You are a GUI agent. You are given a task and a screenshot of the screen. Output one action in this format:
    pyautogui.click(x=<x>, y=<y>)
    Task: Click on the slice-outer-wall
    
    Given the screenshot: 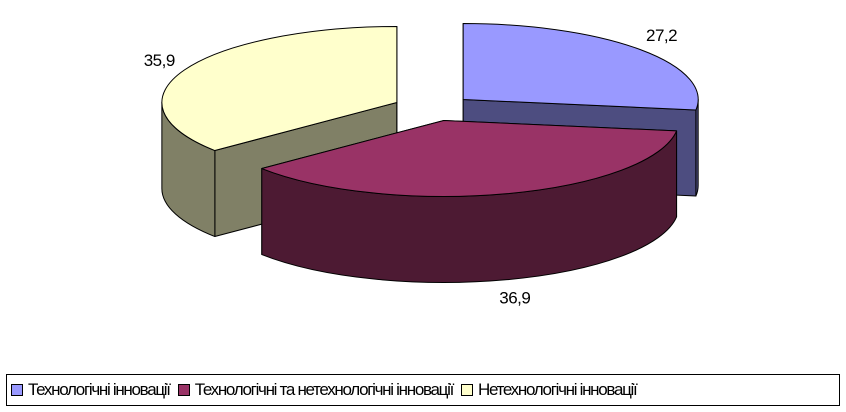 What is the action you would take?
    pyautogui.click(x=697, y=148)
    